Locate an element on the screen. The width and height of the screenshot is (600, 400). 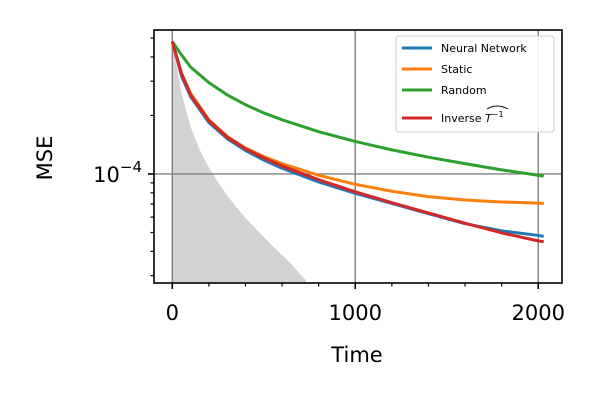
legend-box is located at coordinates (475, 84).